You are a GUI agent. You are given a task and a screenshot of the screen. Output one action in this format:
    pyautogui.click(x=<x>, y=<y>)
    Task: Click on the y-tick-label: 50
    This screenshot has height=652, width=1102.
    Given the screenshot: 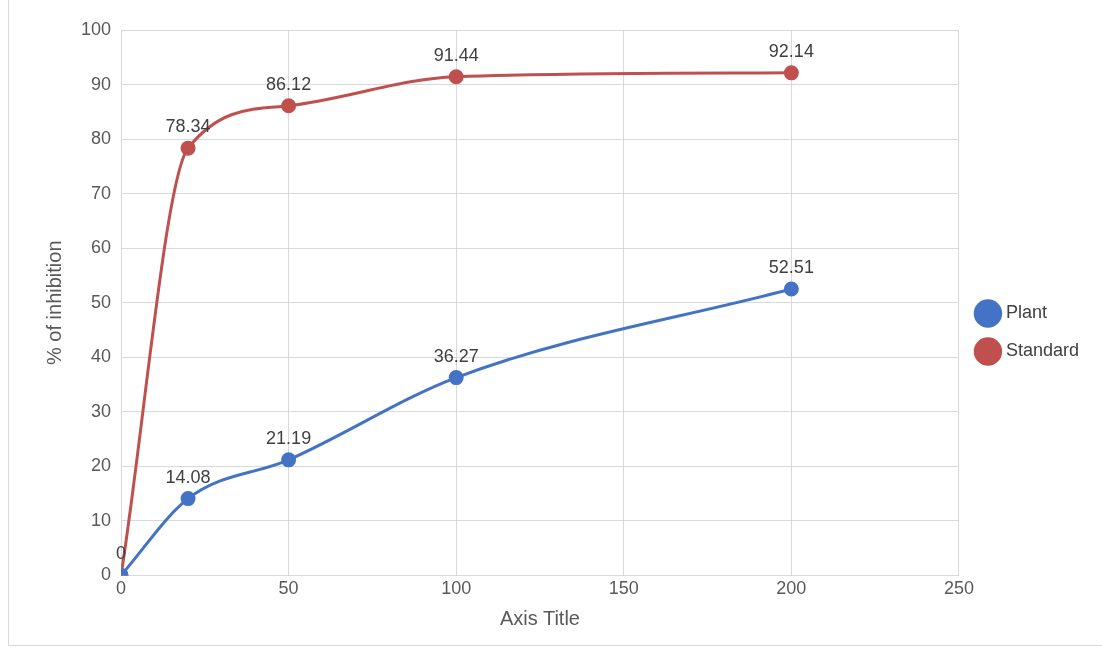 What is the action you would take?
    pyautogui.click(x=101, y=301)
    